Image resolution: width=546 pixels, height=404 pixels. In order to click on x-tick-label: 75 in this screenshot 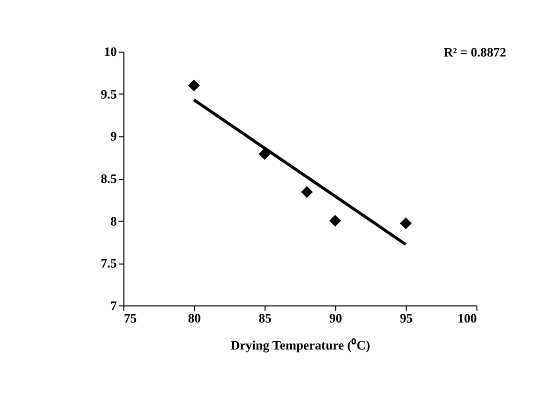, I will do `click(130, 318)`.